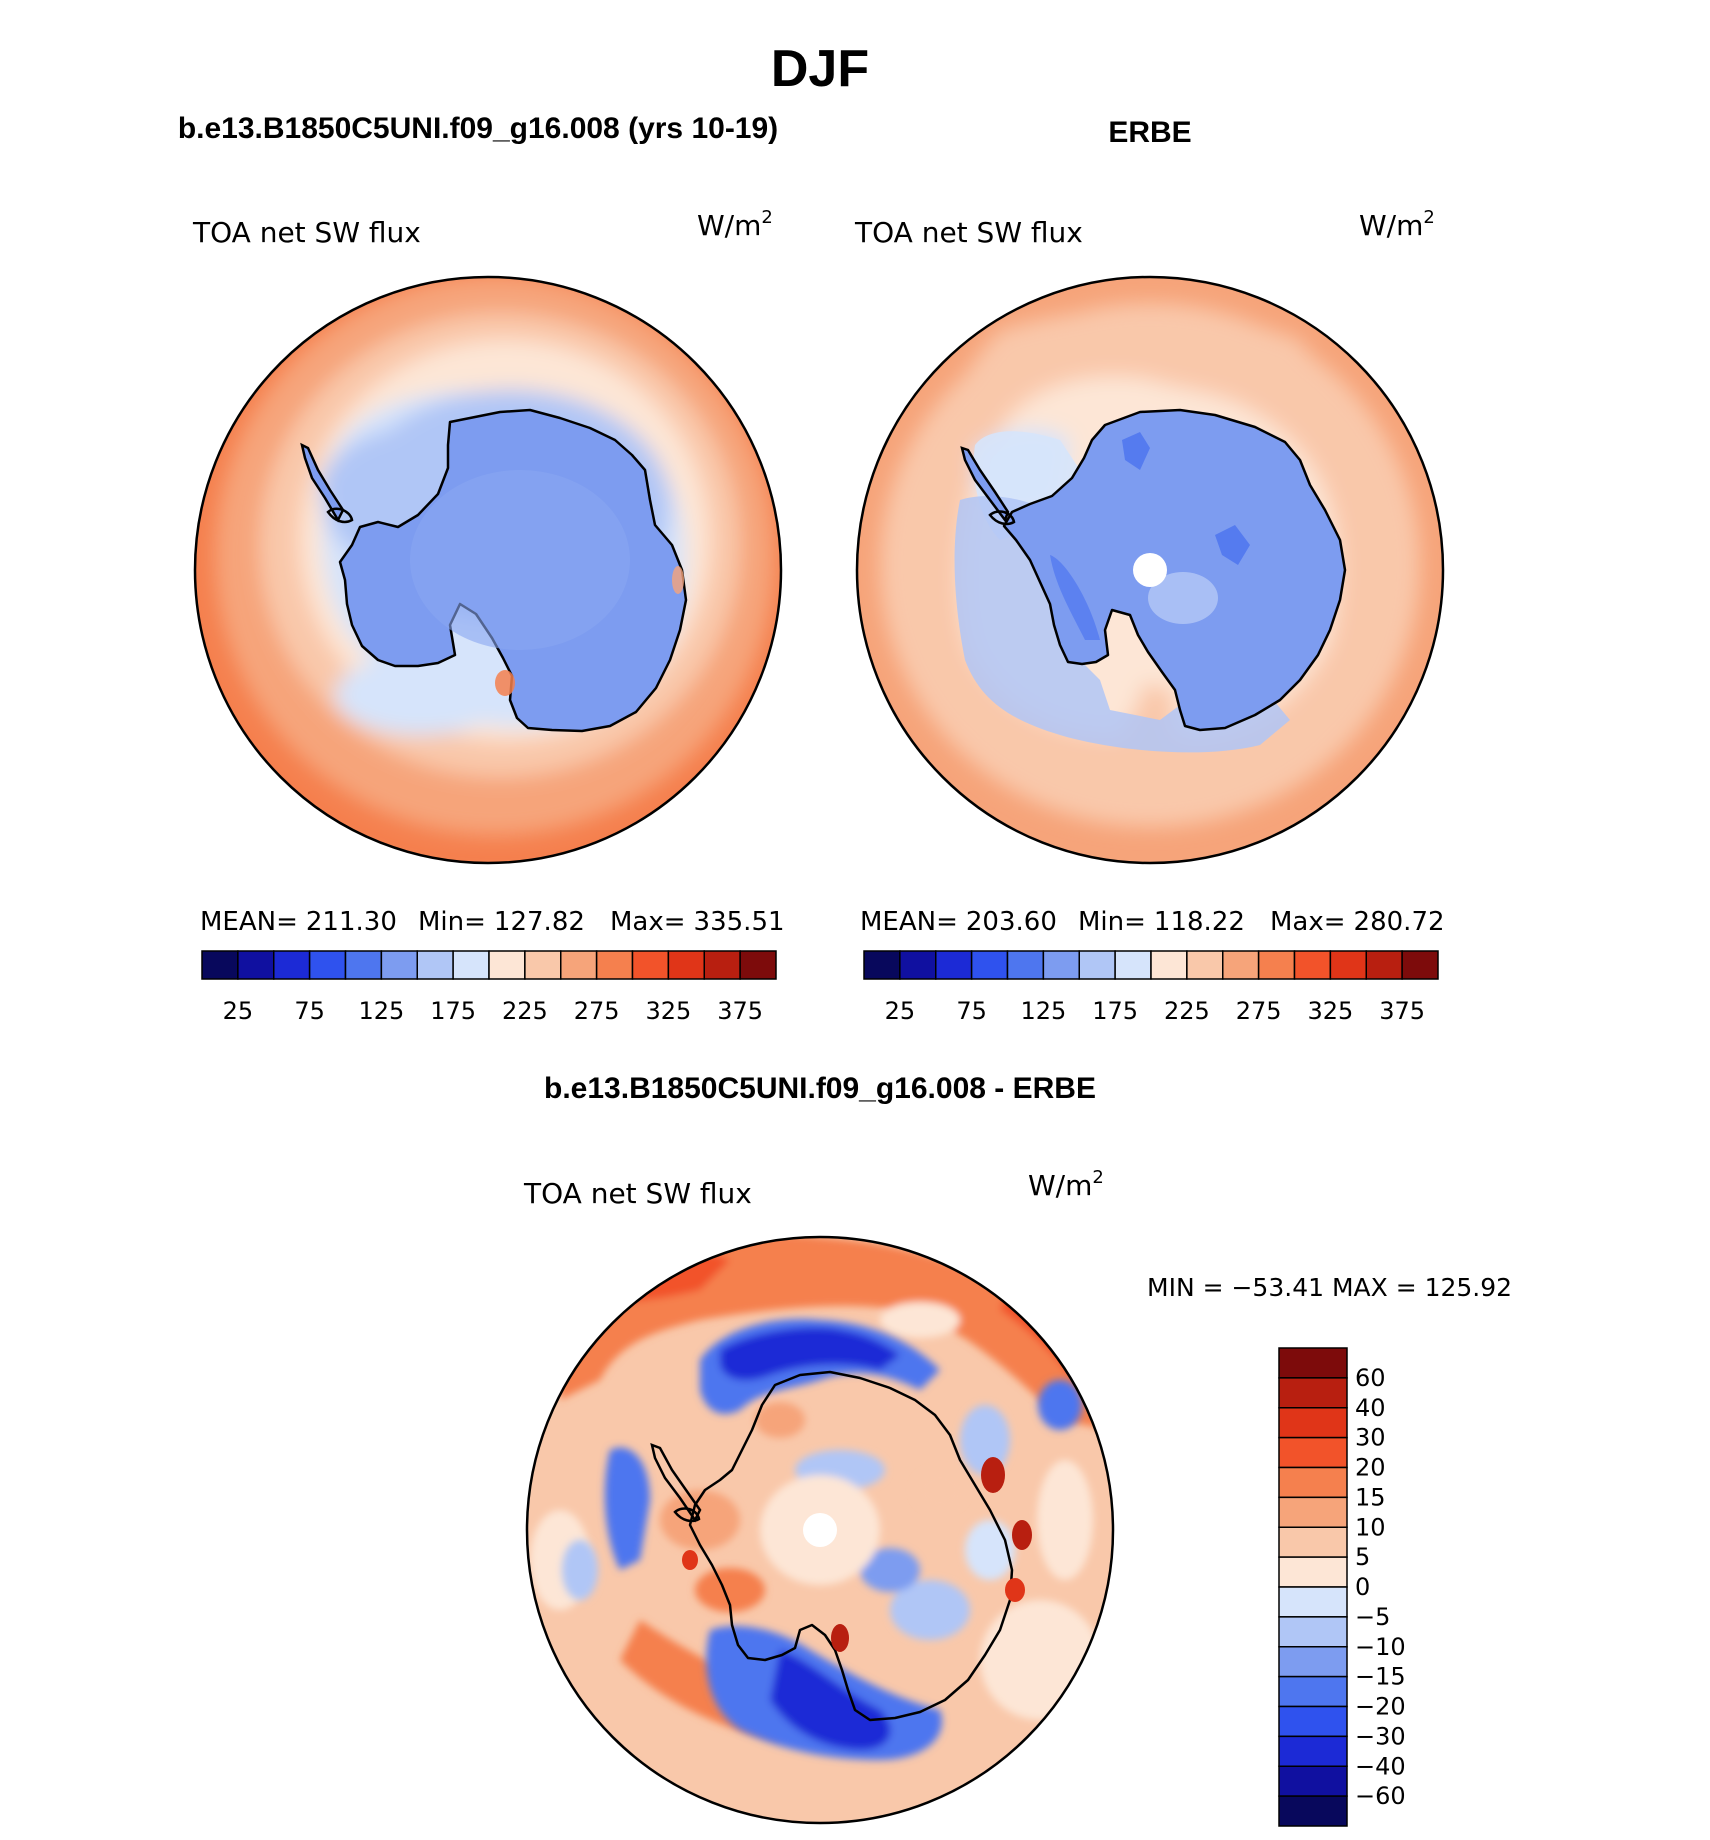  I want to click on colorbar-tick-label: −20, so click(1380, 1707).